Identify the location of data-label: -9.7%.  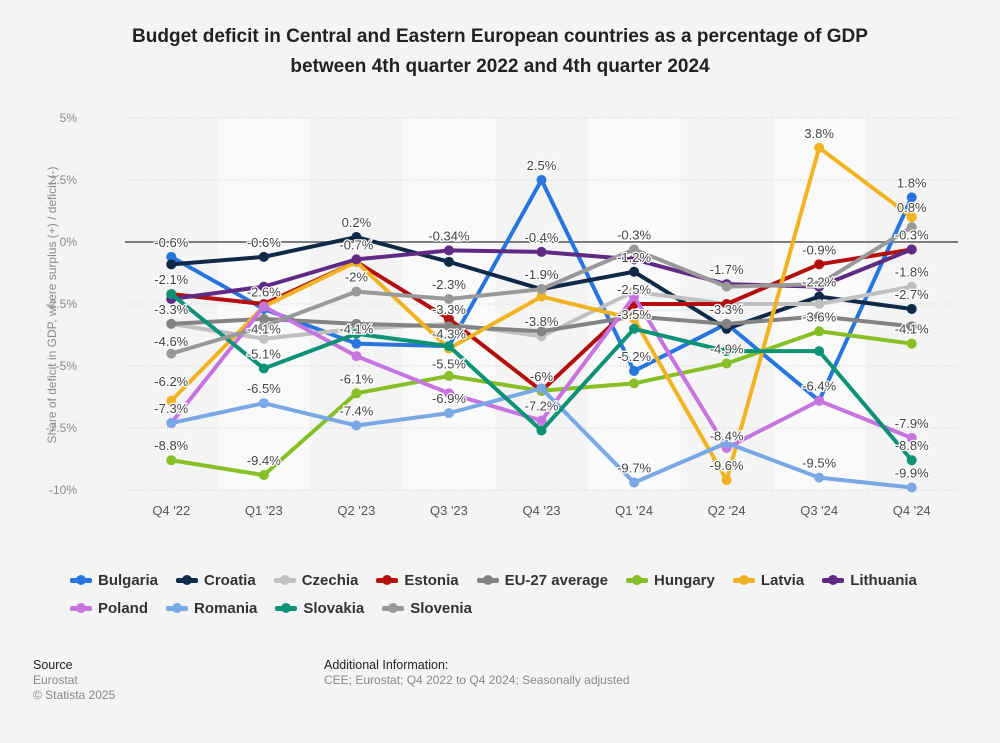
(634, 468).